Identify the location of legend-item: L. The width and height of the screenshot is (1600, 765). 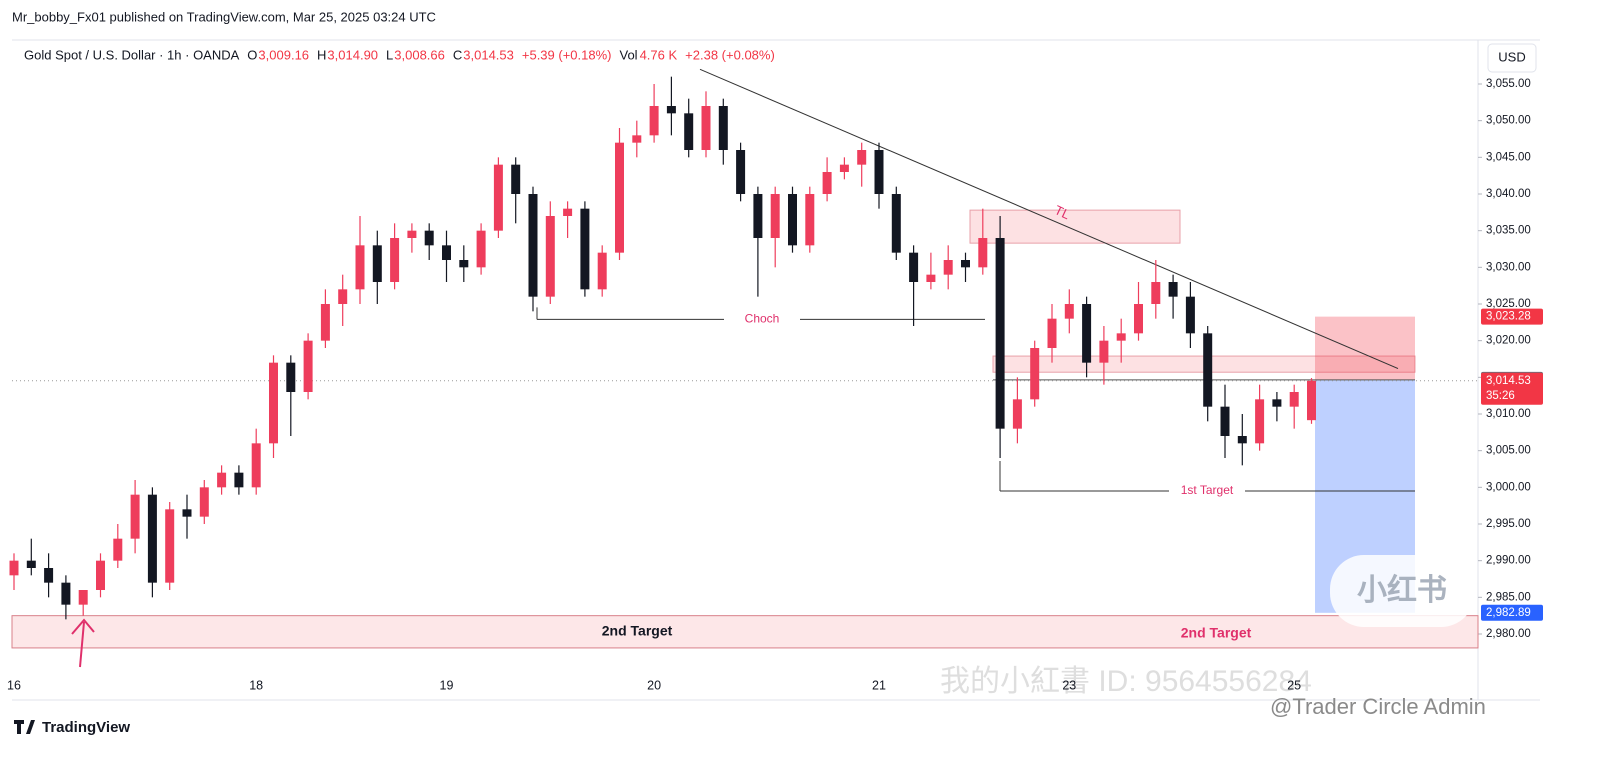
(389, 54).